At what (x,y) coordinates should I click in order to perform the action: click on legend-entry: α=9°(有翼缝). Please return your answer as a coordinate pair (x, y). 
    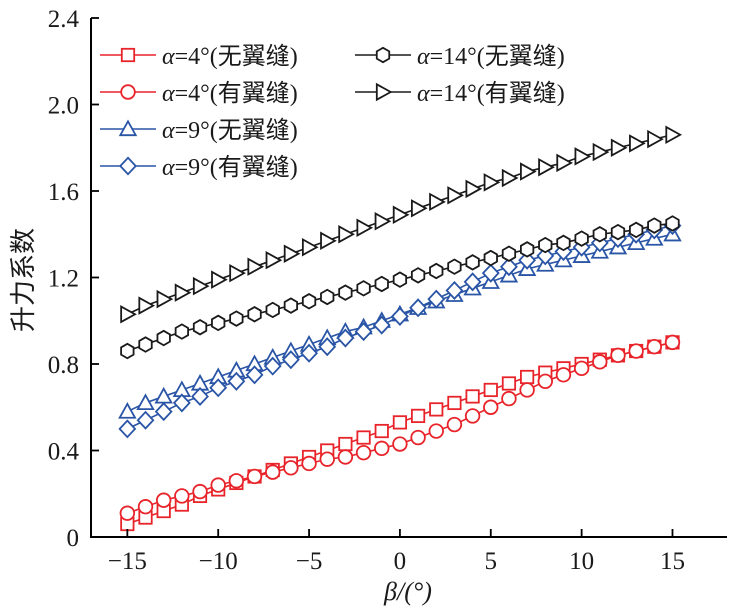
    Looking at the image, I should click on (199, 167).